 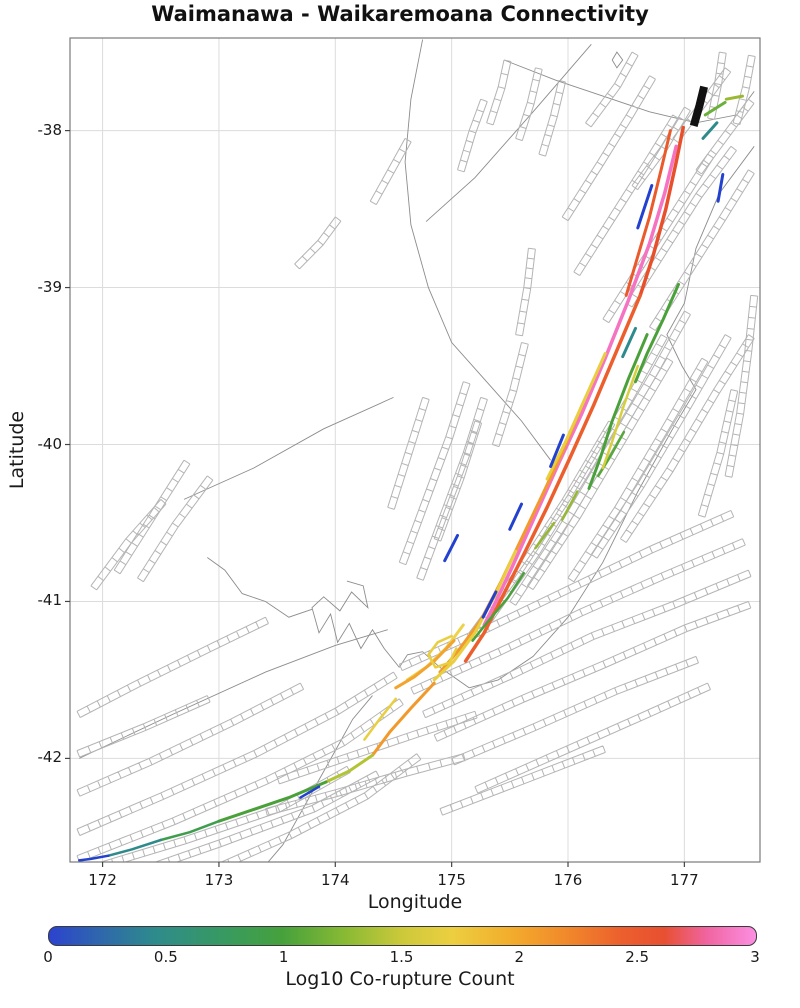 What do you see at coordinates (283, 957) in the screenshot?
I see `colorbar-tick-label: 1` at bounding box center [283, 957].